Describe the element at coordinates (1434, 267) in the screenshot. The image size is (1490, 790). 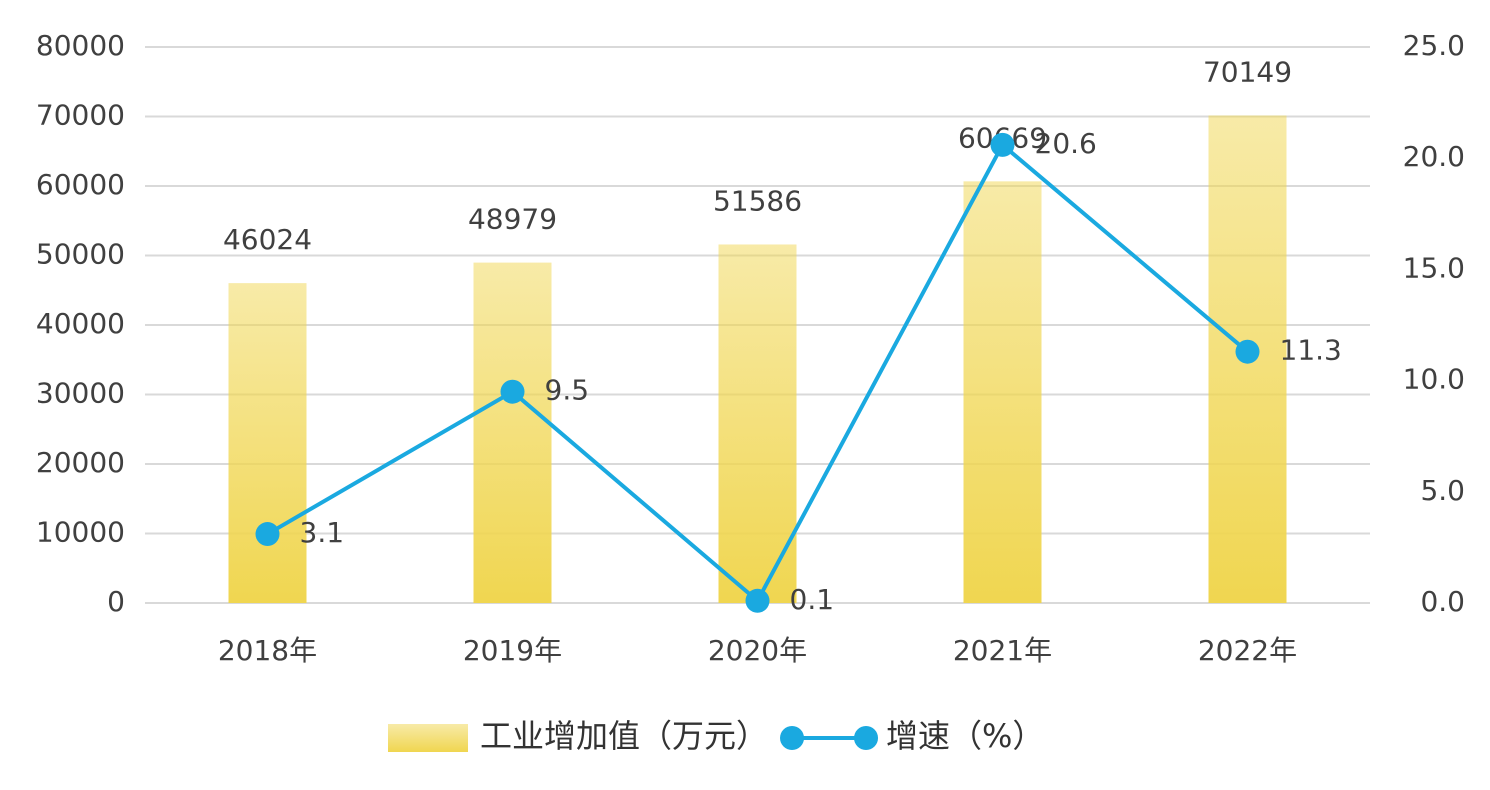
I see `y2-tick-label: 15.0` at that location.